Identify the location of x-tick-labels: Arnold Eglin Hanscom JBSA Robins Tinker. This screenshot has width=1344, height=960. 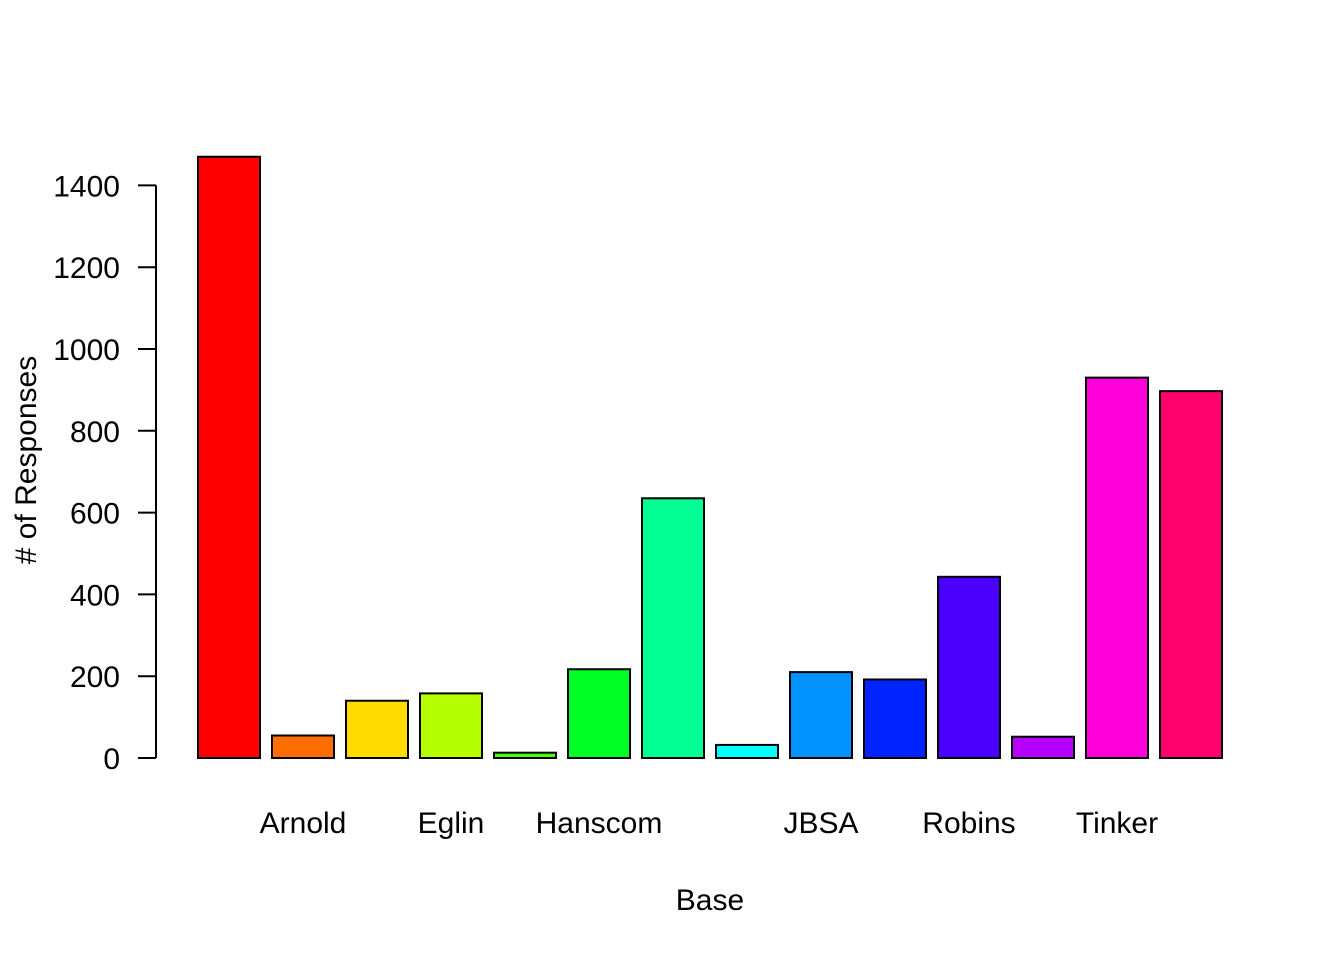
(709, 823).